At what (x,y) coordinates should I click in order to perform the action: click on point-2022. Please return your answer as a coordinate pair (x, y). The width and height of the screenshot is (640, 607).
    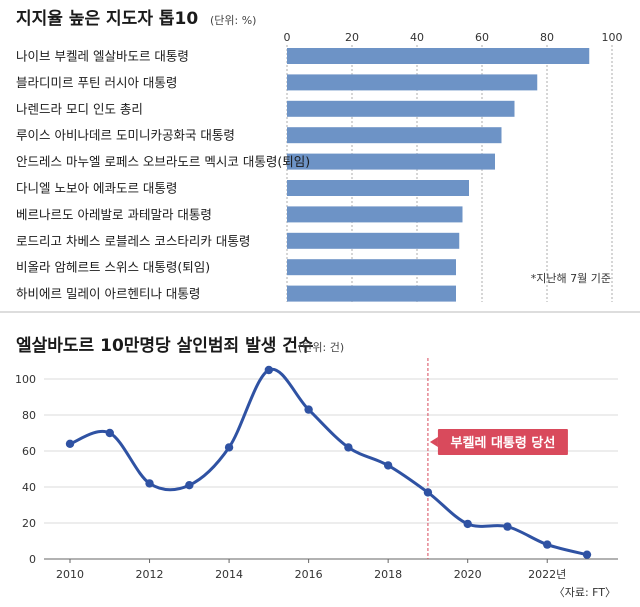
    Looking at the image, I should click on (547, 544).